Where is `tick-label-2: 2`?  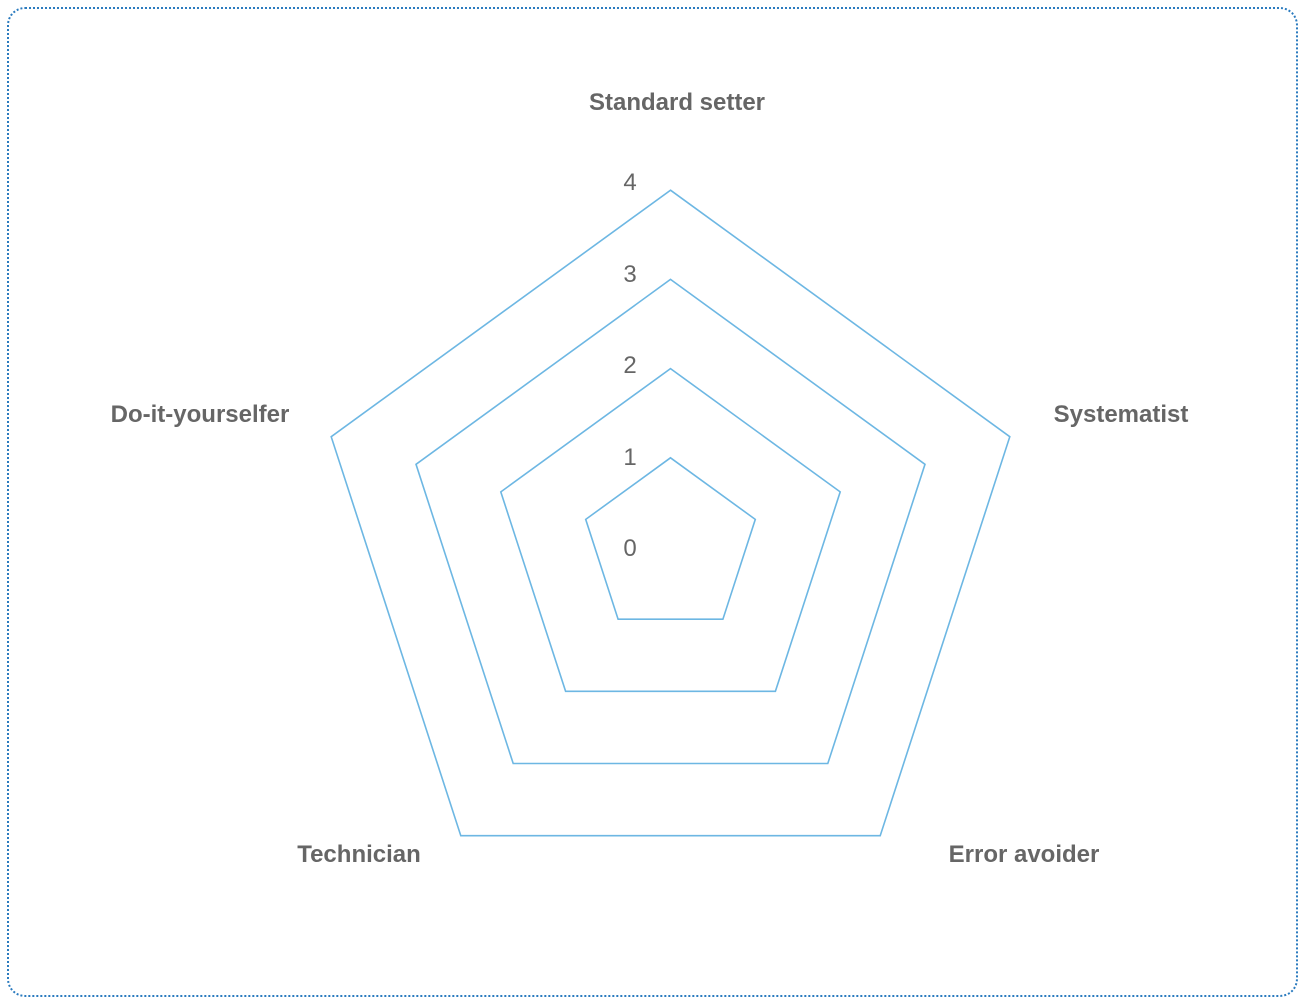 tick-label-2: 2 is located at coordinates (629, 365).